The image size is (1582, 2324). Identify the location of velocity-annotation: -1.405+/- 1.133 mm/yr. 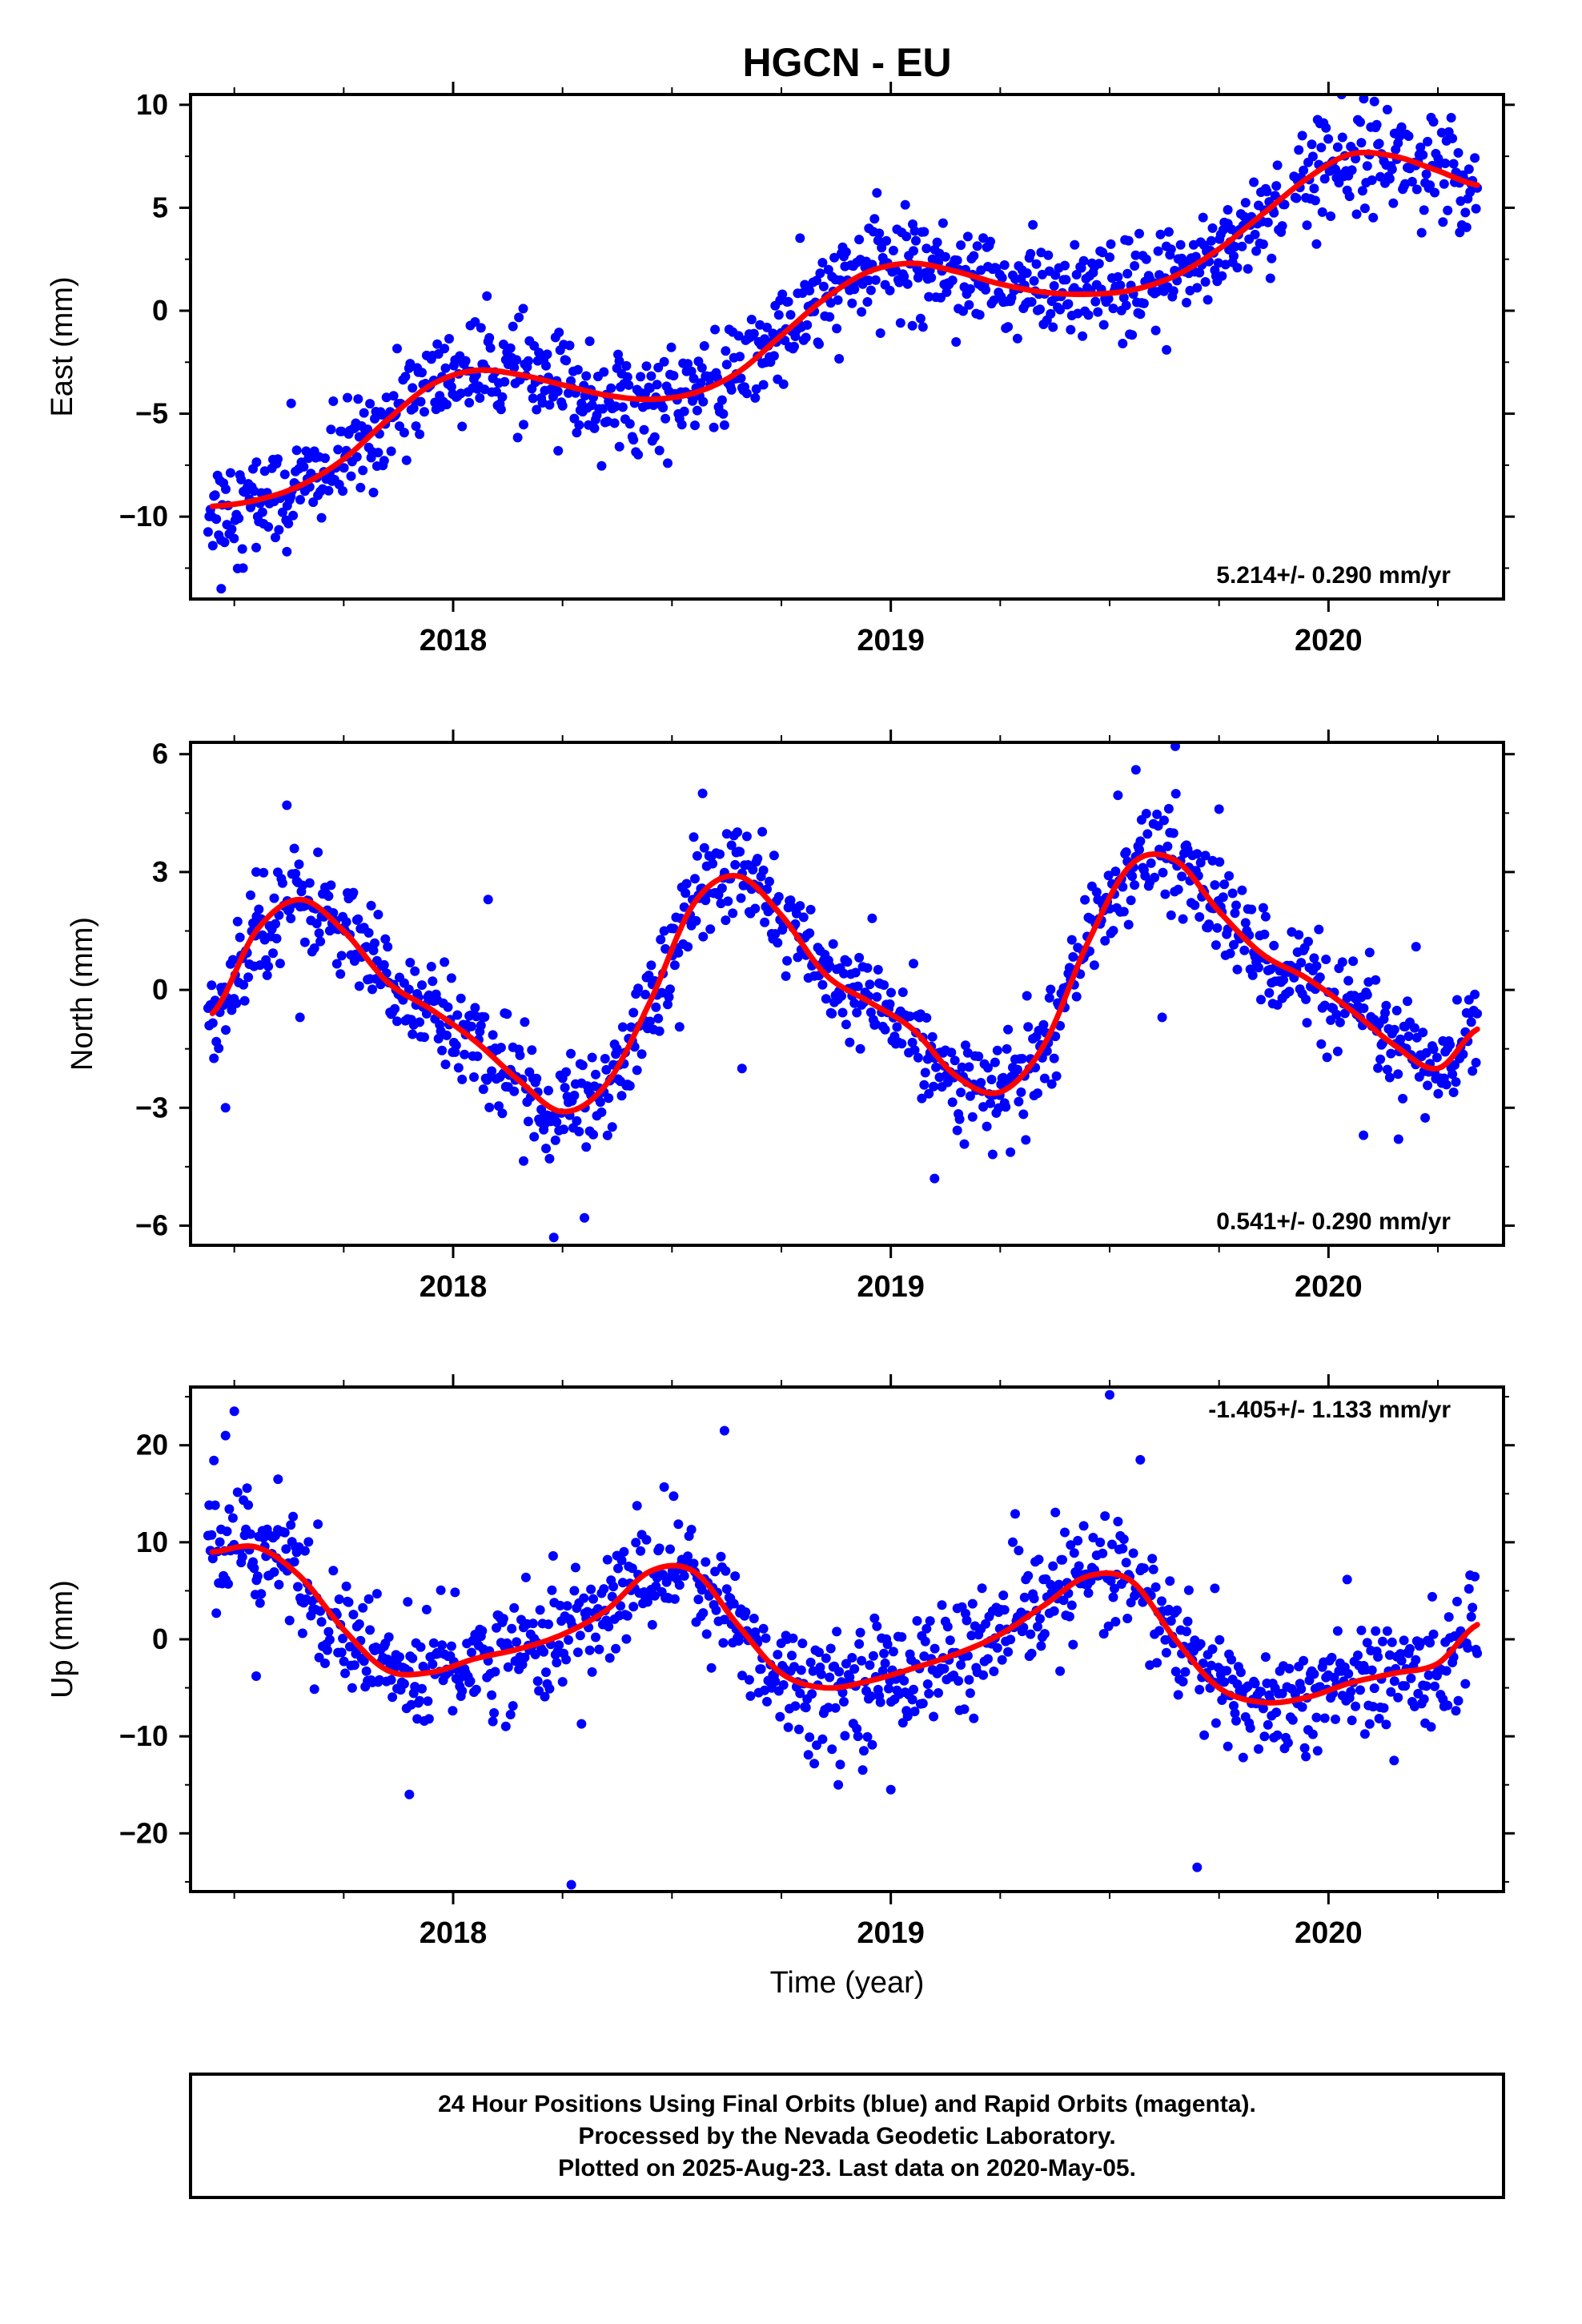
(1329, 1410).